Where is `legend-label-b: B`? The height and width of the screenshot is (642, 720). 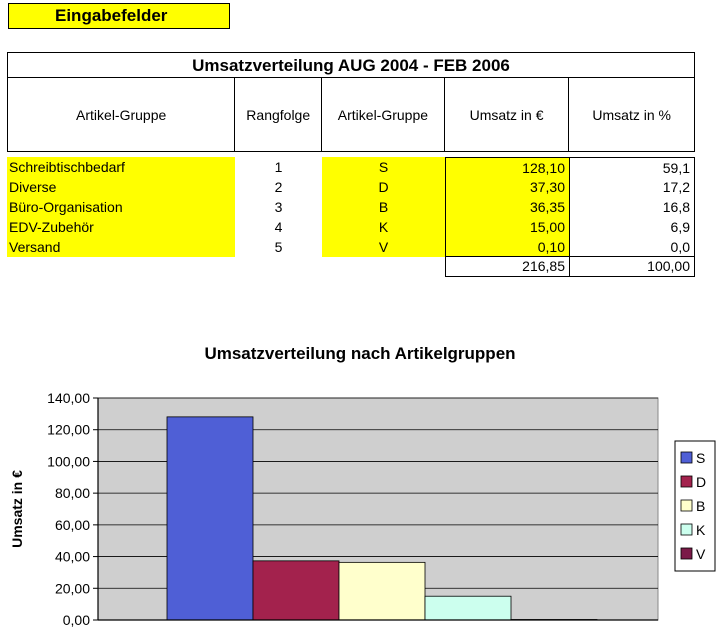
legend-label-b: B is located at coordinates (700, 506).